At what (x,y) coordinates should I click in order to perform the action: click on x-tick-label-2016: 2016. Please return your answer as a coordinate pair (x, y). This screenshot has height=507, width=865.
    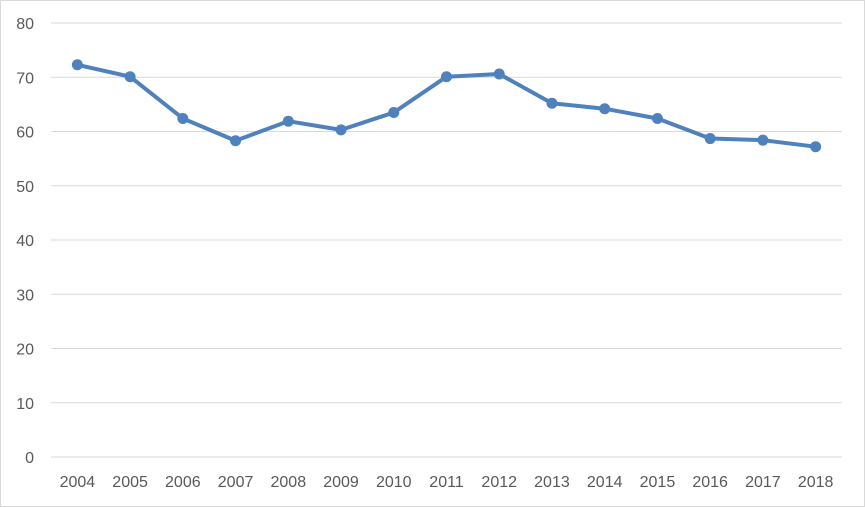
    Looking at the image, I should click on (710, 482).